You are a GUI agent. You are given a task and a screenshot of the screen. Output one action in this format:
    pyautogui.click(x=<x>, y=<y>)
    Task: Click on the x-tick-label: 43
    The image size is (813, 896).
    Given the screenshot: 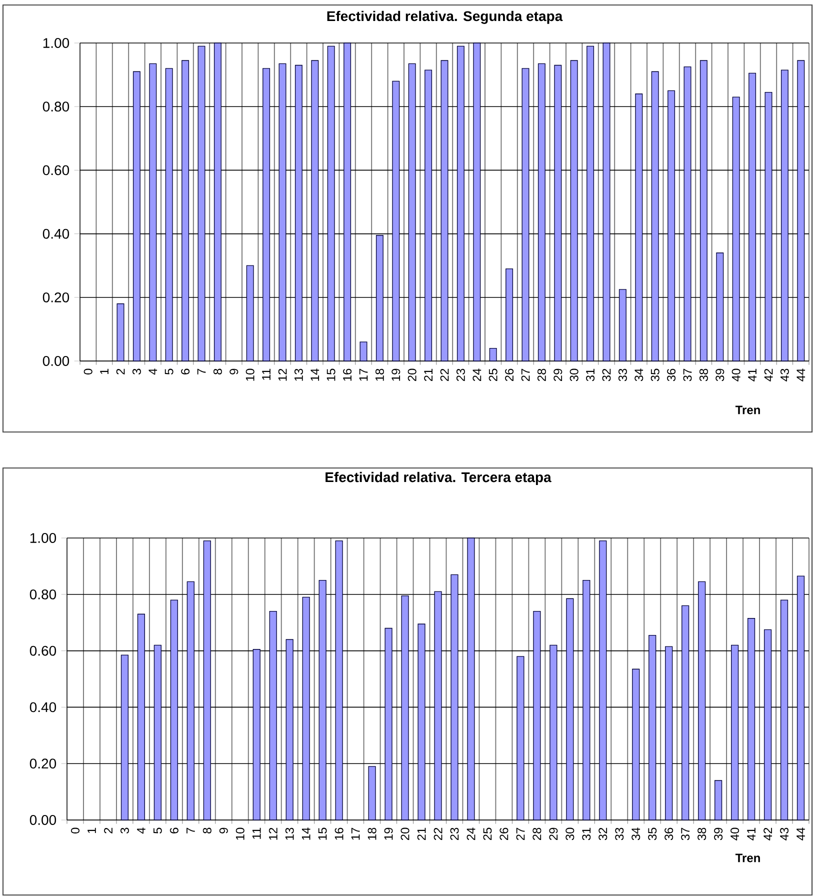 What is the action you would take?
    pyautogui.click(x=784, y=375)
    